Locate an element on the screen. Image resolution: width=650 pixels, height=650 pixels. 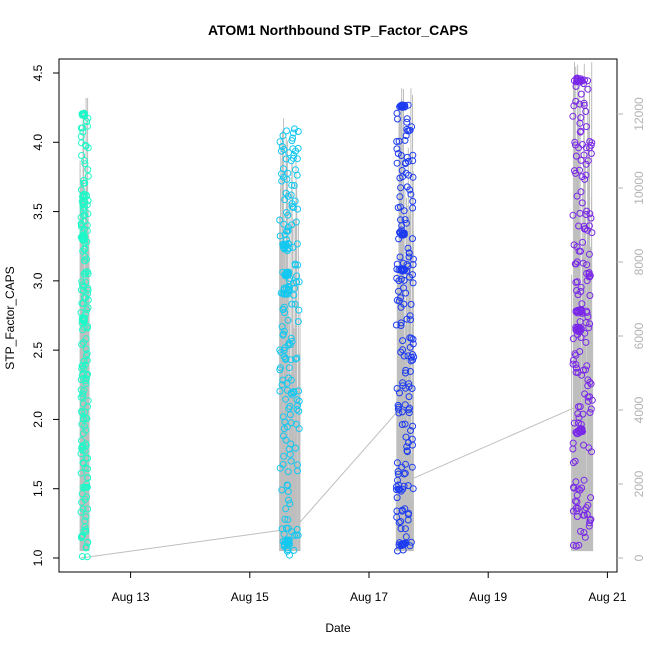
y-tick-label: 1.0 is located at coordinates (38, 557).